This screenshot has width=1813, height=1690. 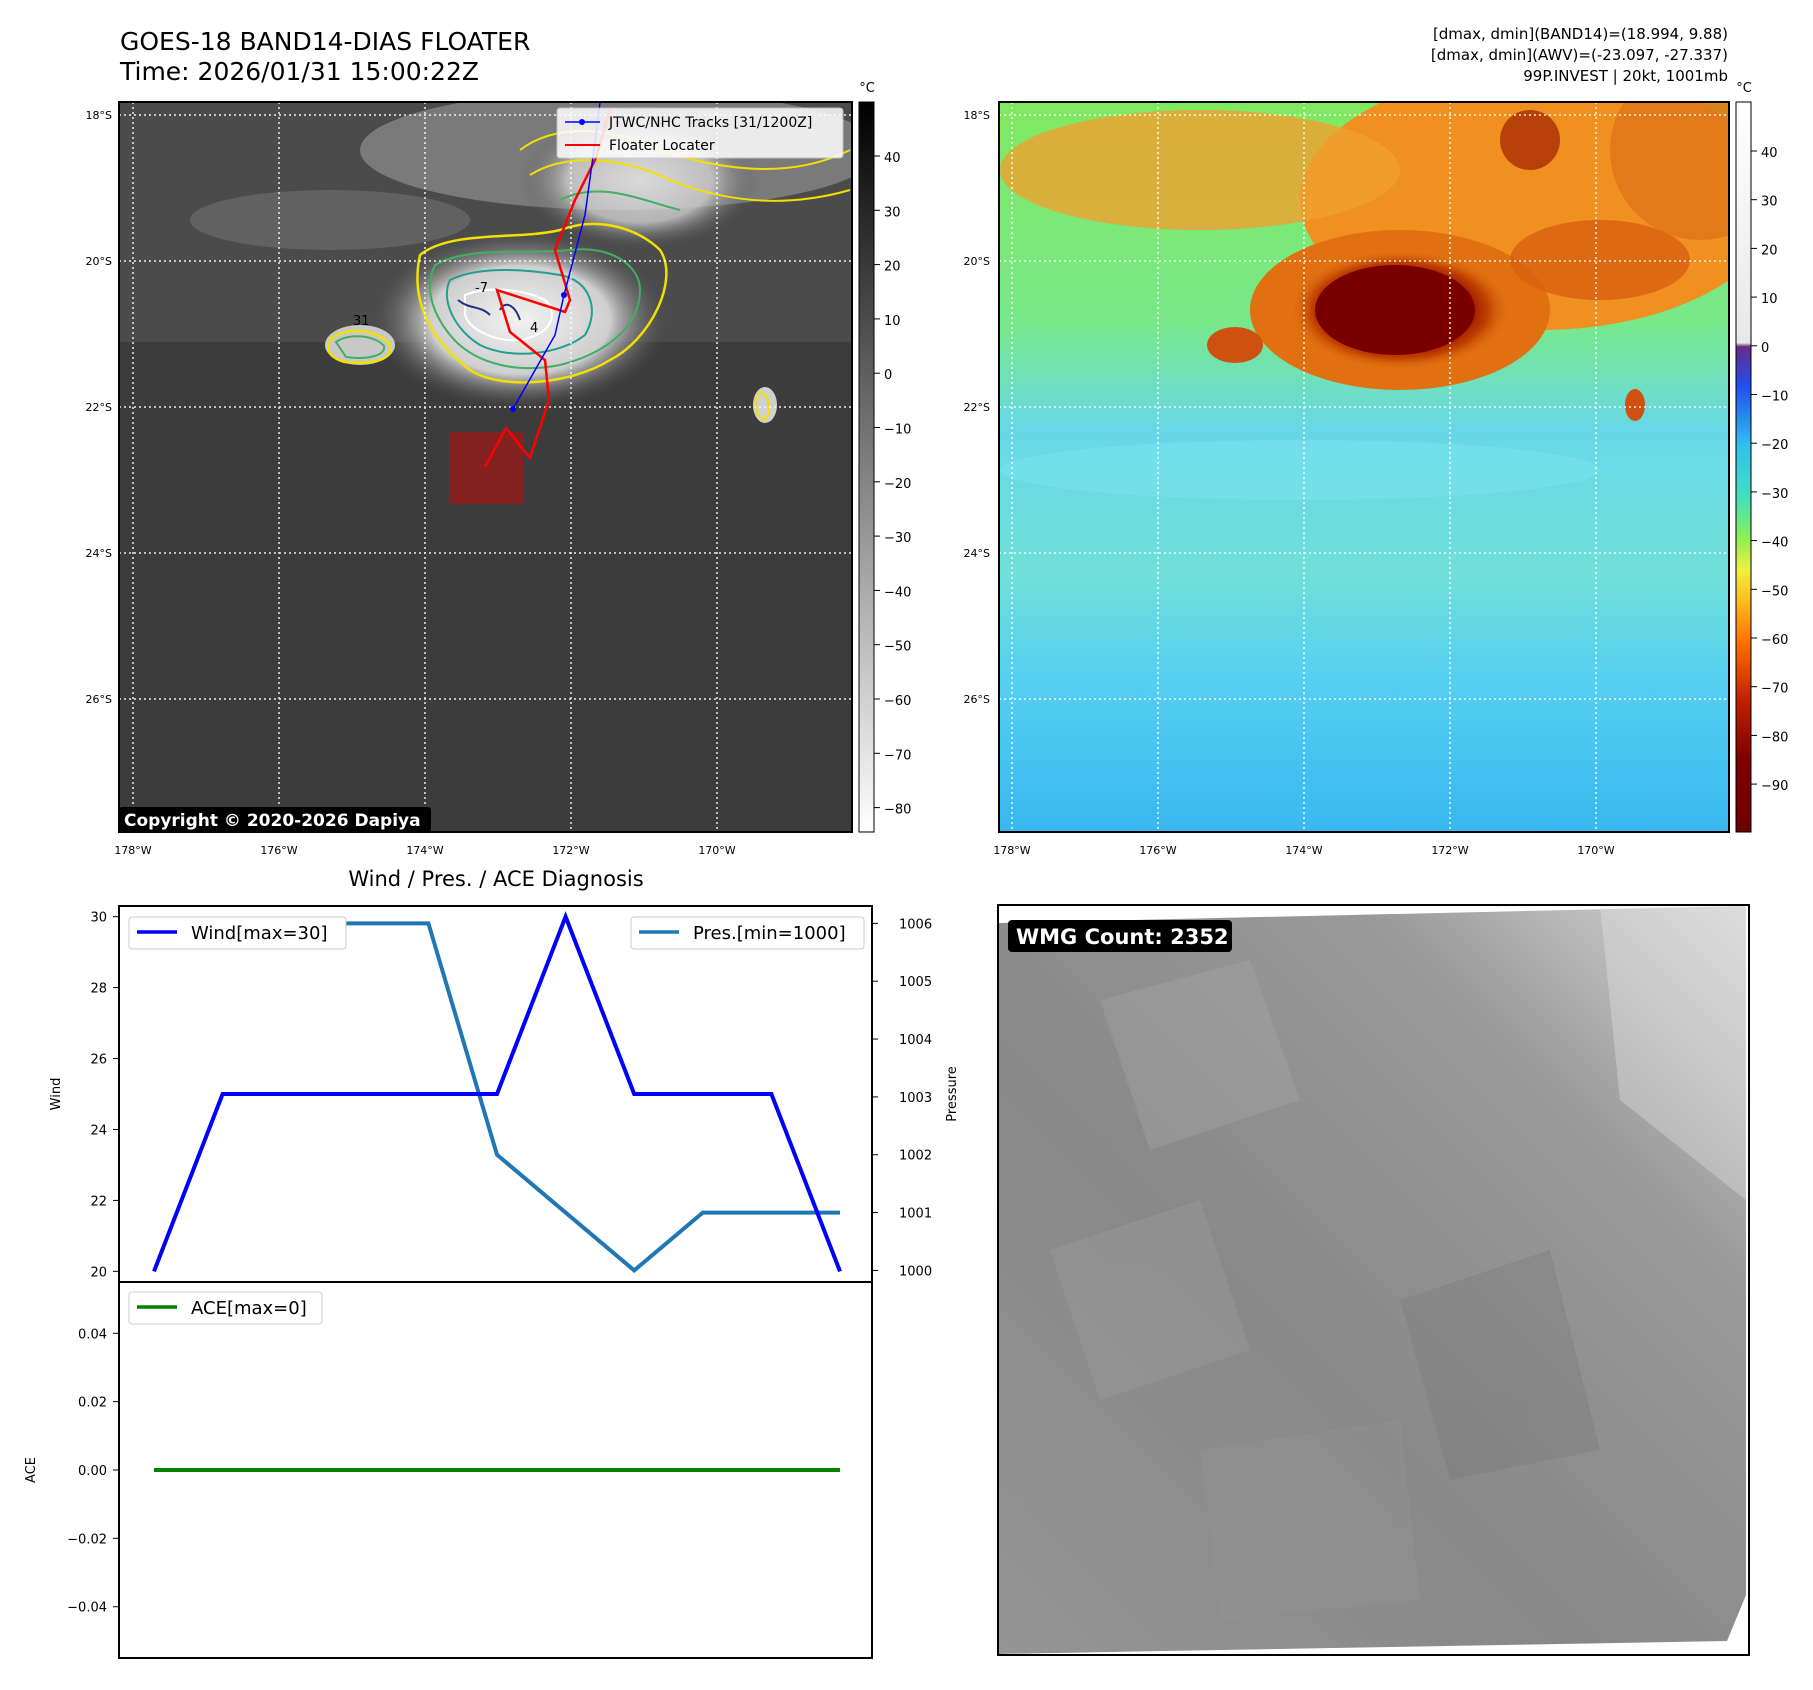 I want to click on stats-awv: [dmax, dmin](AWV)=(-23.097, -27.337), so click(x=1579, y=55).